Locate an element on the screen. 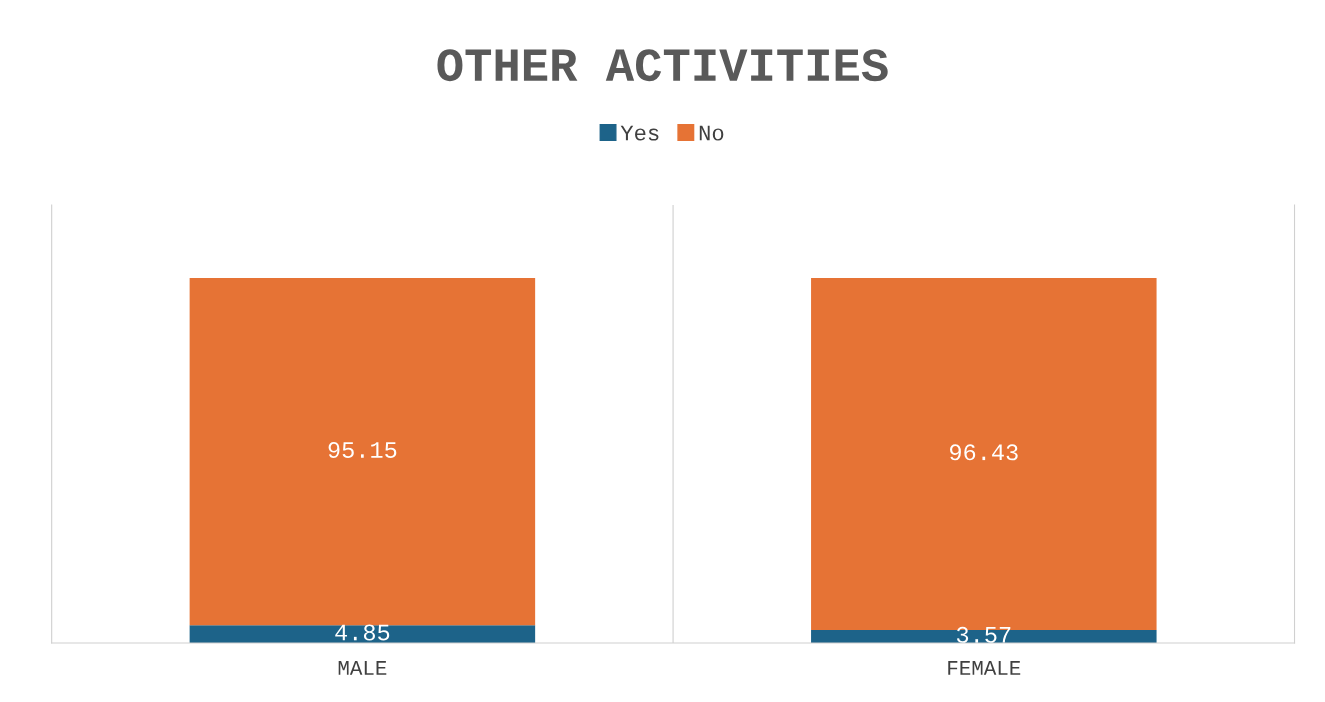  legend-label: No is located at coordinates (711, 133).